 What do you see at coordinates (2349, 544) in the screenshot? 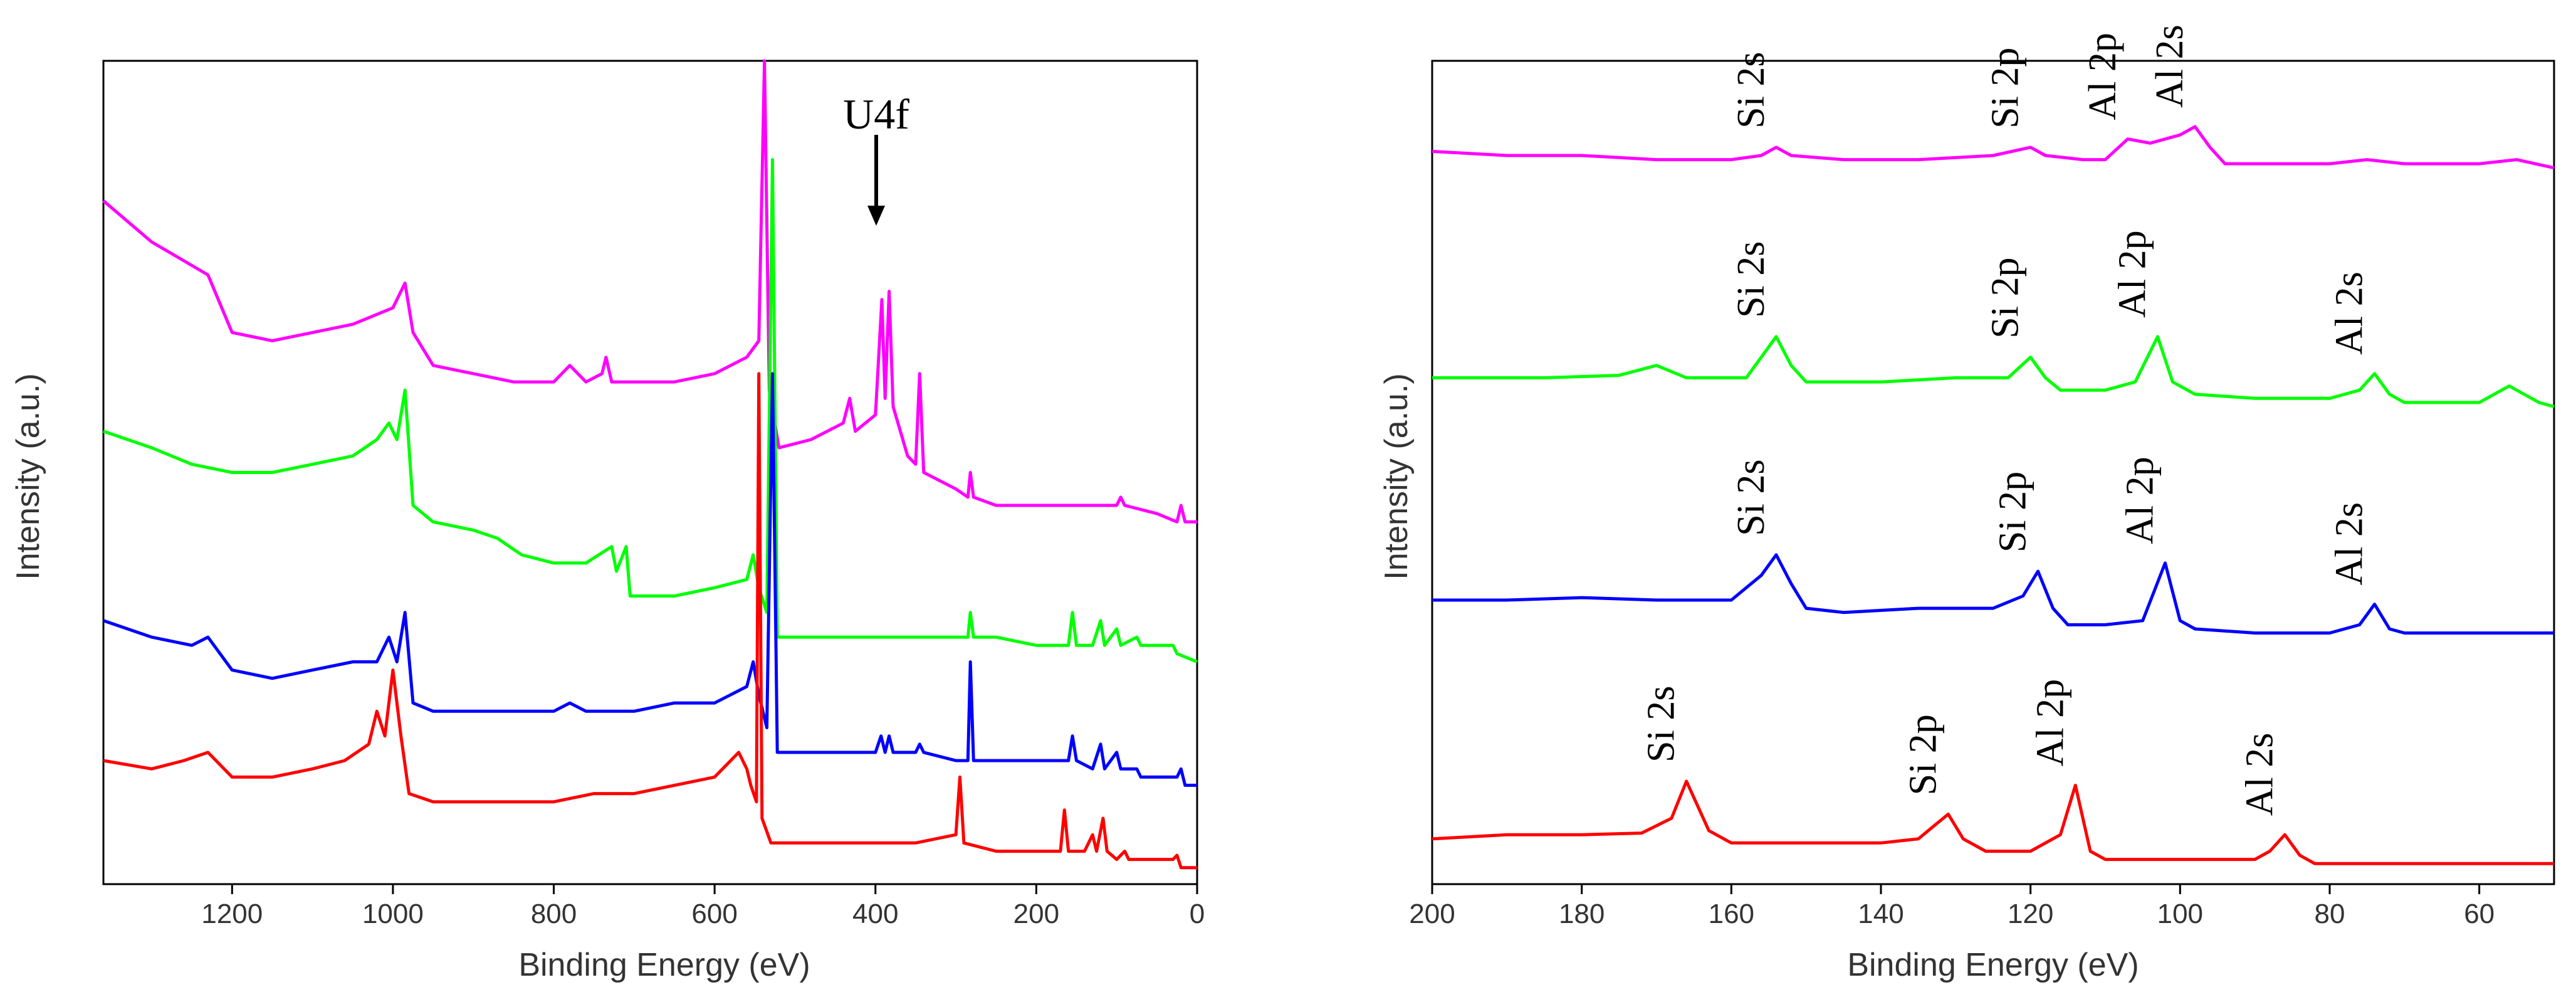
I see `peak-label-blue: Al 2s` at bounding box center [2349, 544].